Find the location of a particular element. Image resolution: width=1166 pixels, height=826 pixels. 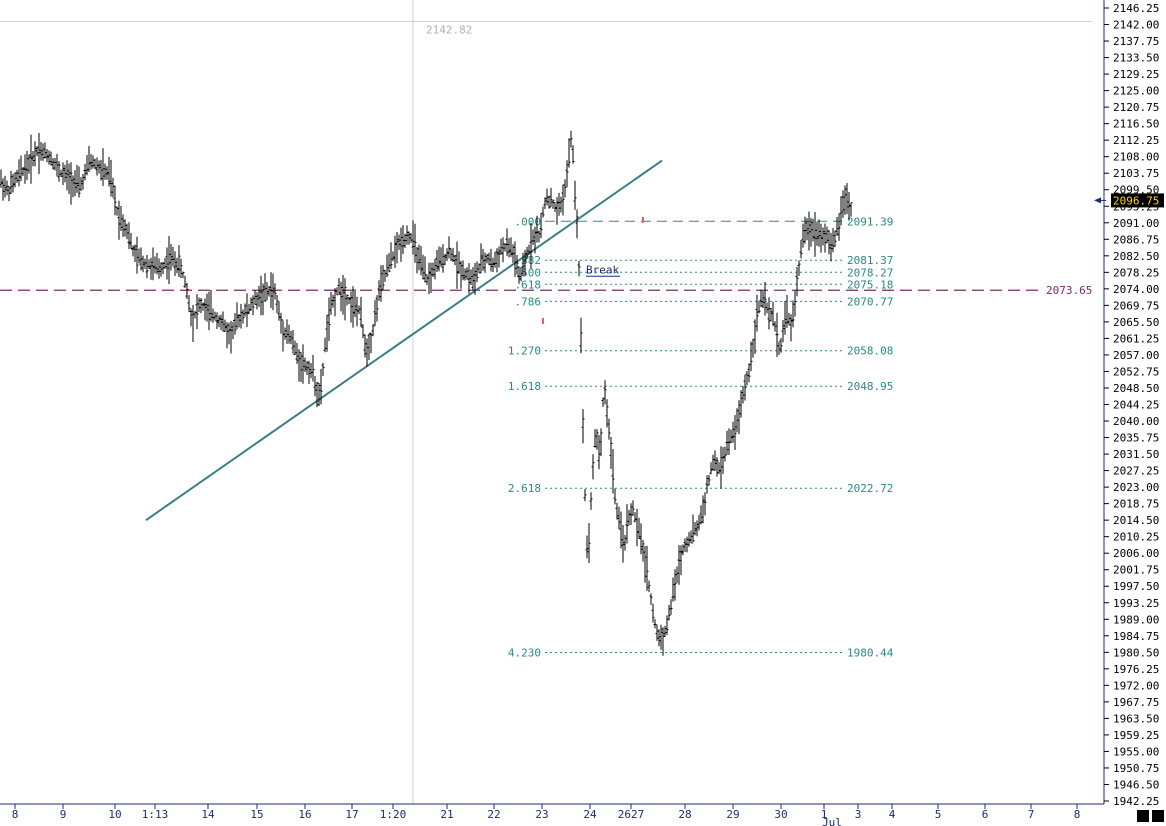

x-tick-label: 30 is located at coordinates (780, 814).